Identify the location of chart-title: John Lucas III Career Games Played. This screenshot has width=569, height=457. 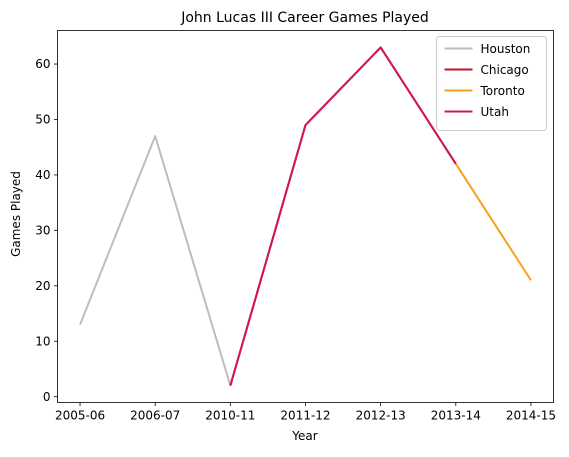
(304, 18).